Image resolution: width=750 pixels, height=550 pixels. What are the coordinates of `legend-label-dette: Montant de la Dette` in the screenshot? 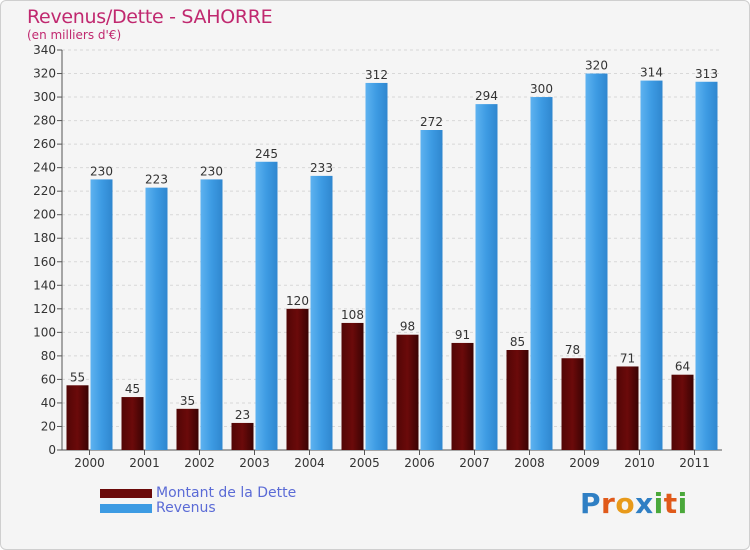 It's located at (226, 493).